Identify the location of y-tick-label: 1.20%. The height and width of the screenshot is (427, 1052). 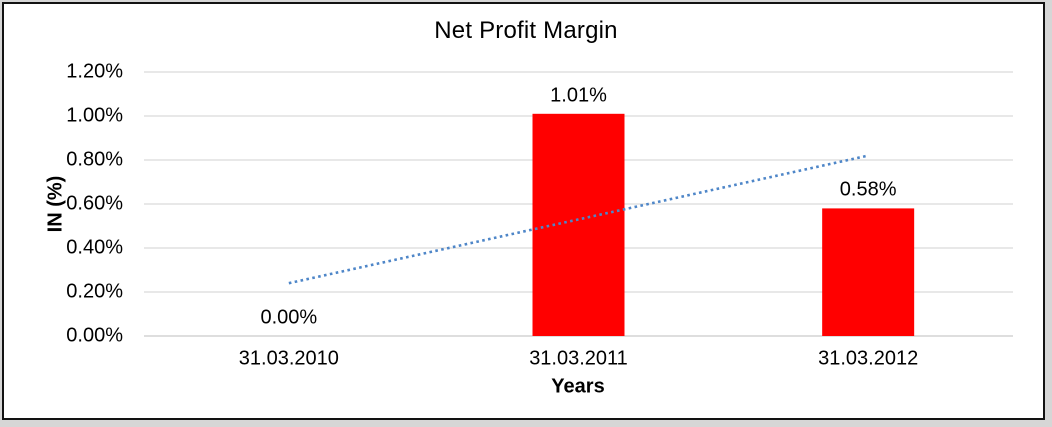
(94, 71).